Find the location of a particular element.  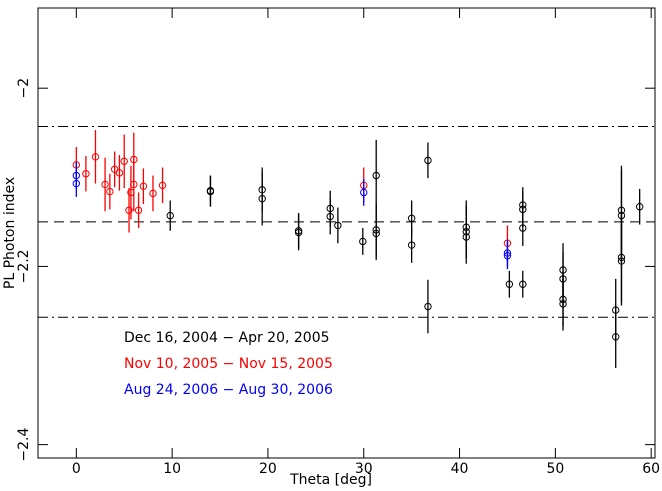

y-axis-label: PL Photon index is located at coordinates (10, 233).